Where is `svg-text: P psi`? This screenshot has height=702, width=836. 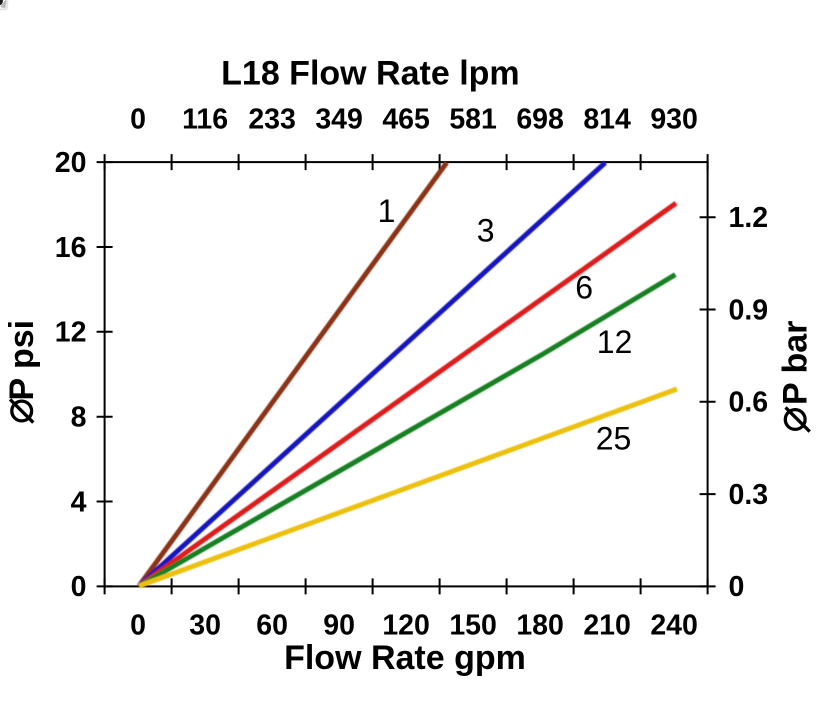
svg-text: P psi is located at coordinates (22, 360).